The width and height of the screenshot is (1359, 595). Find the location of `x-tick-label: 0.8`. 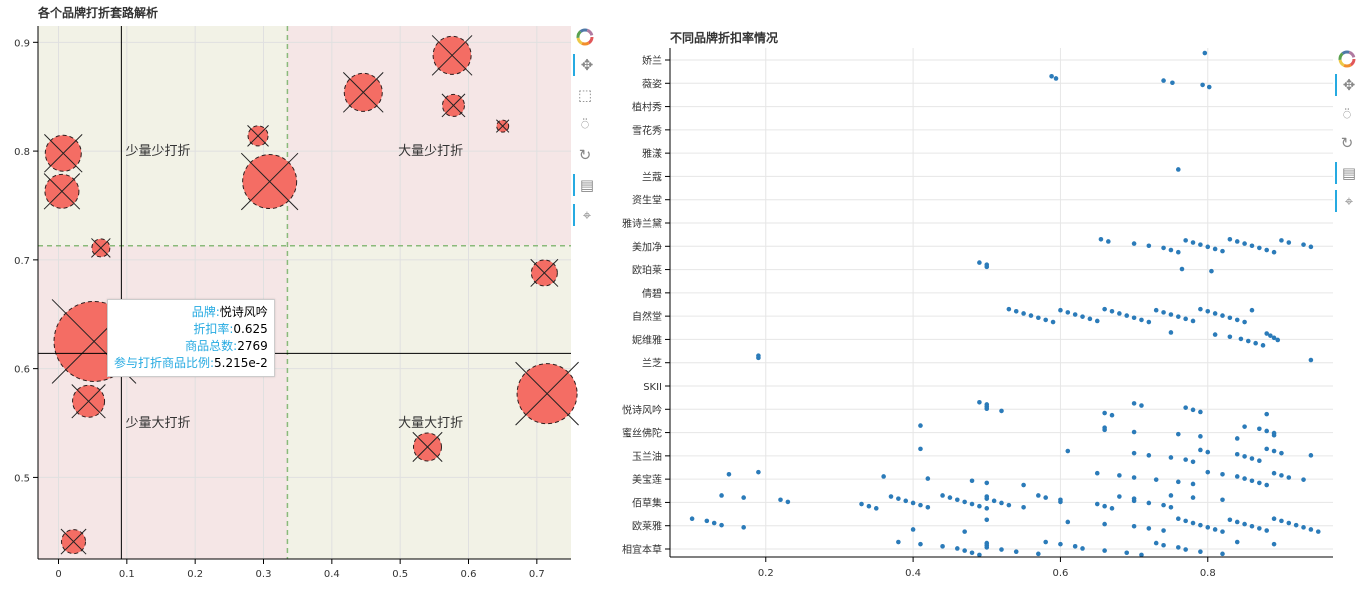

x-tick-label: 0.8 is located at coordinates (1208, 573).